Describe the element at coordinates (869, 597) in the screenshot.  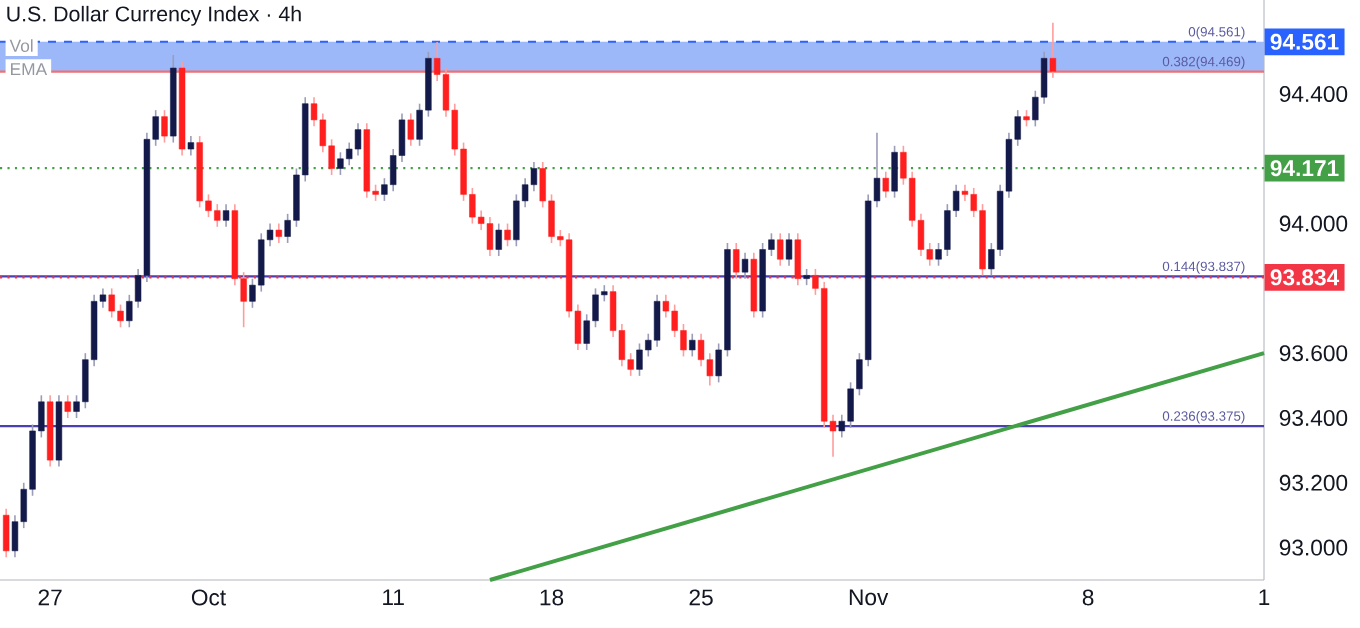
I see `x-tick-label: Nov` at that location.